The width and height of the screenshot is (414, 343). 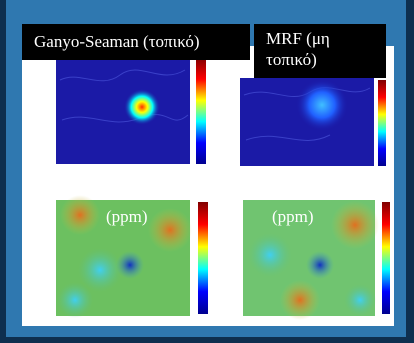 What do you see at coordinates (132, 256) in the screenshot?
I see `map-bottom-left` at bounding box center [132, 256].